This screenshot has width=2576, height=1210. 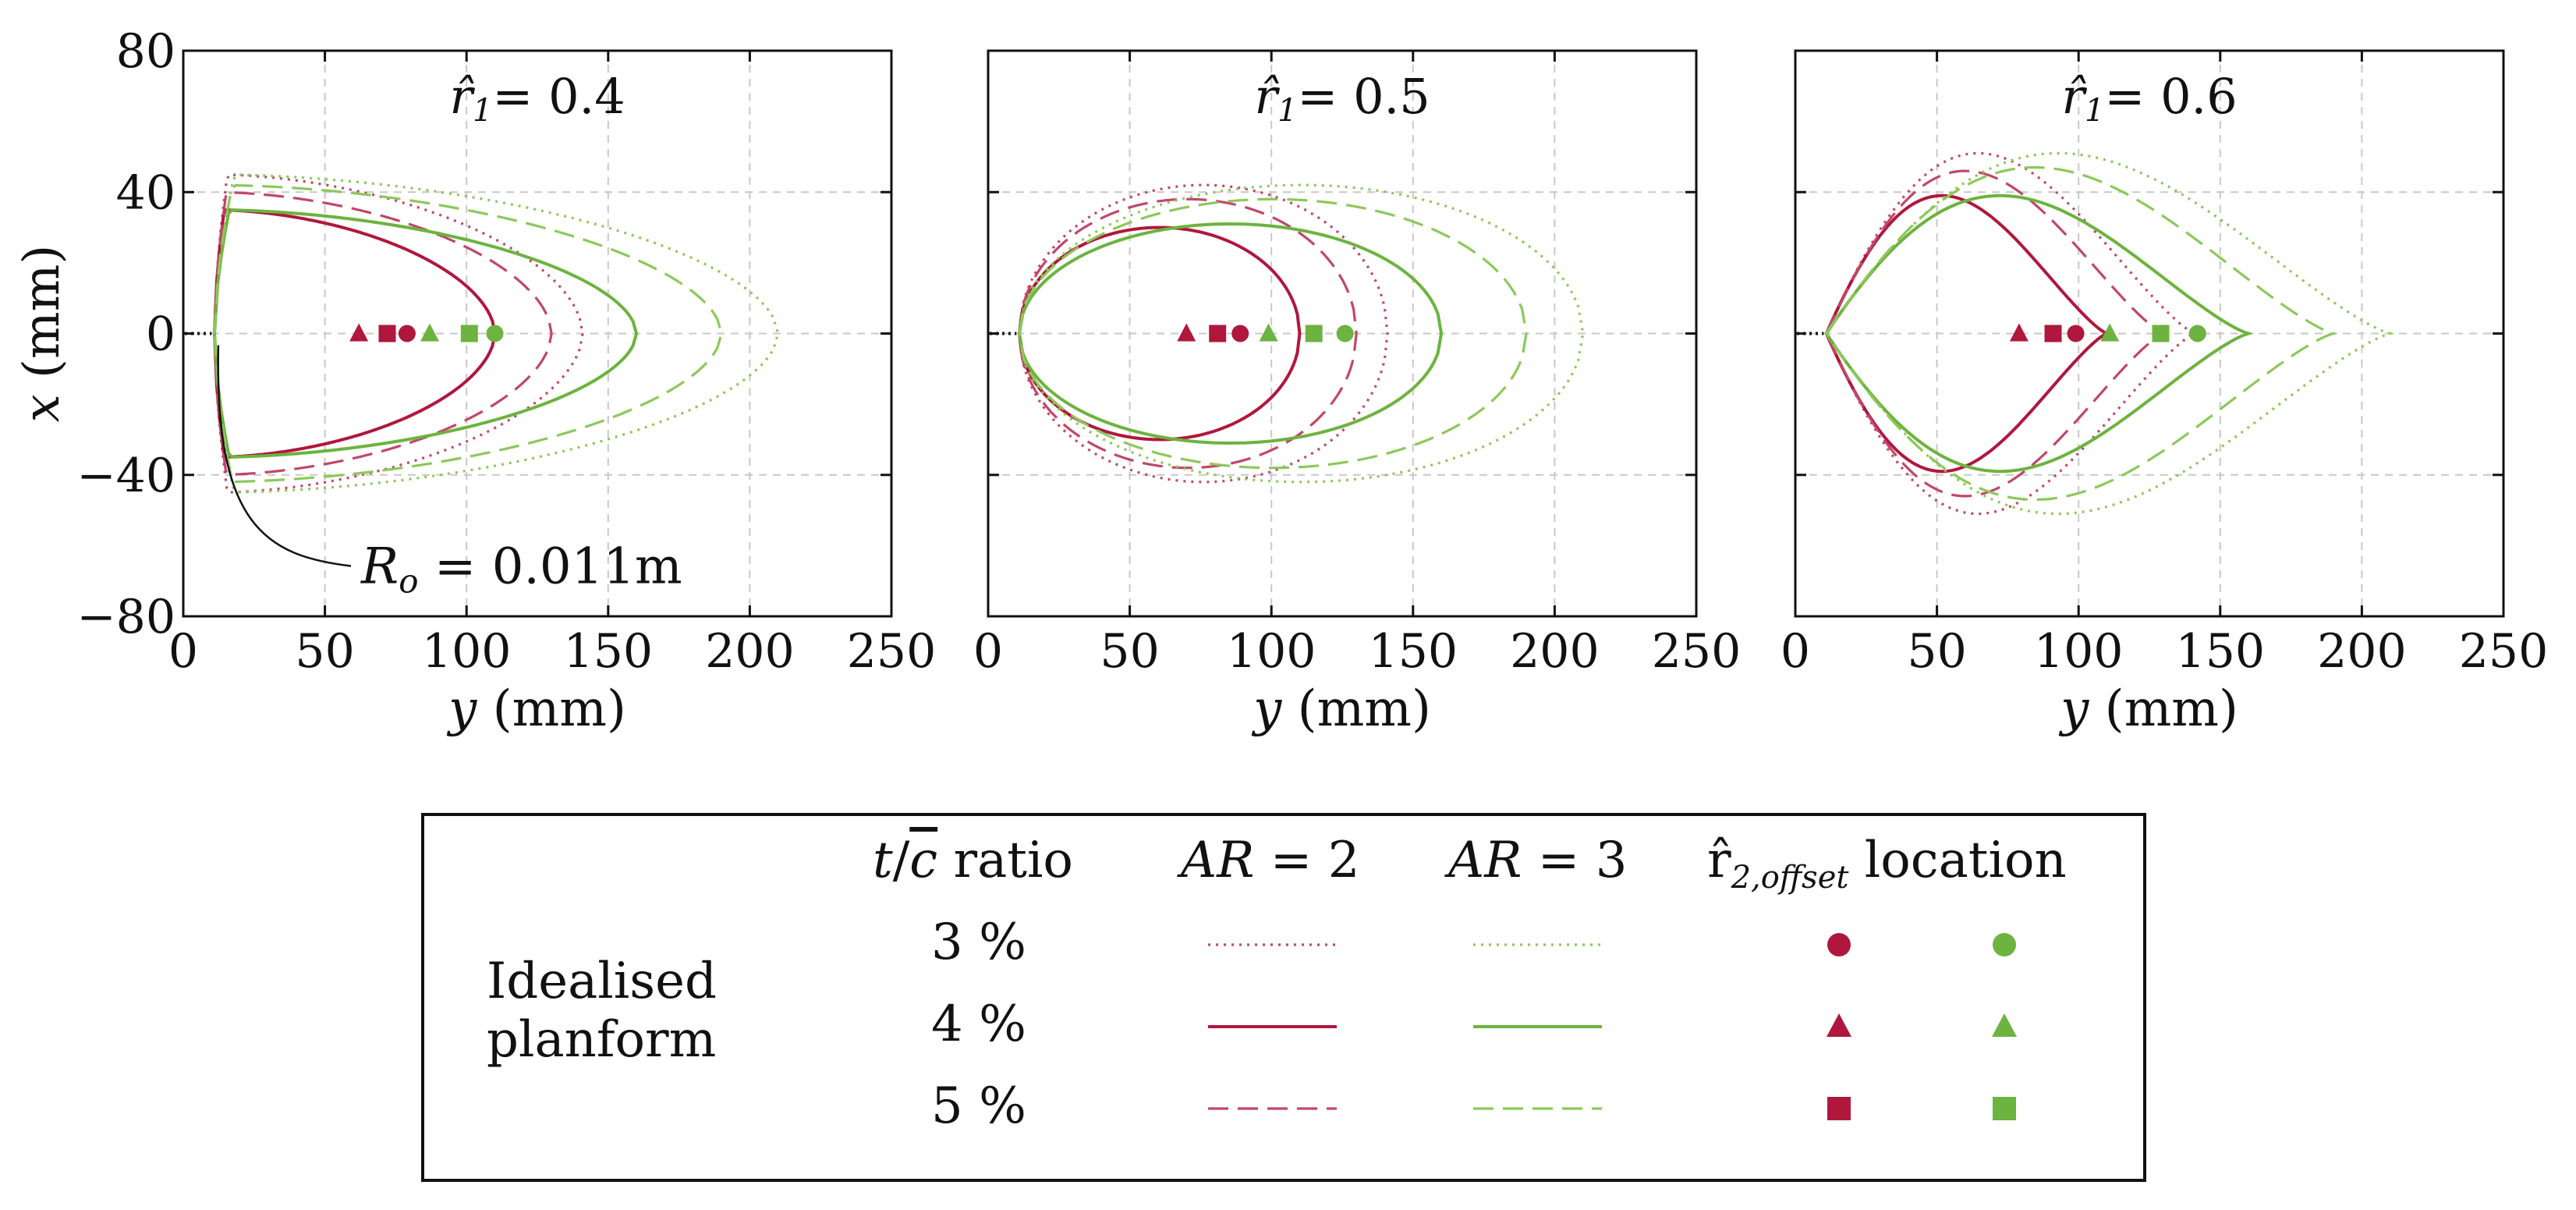 I want to click on legend-marker-triangle-ar2, so click(x=1839, y=1025).